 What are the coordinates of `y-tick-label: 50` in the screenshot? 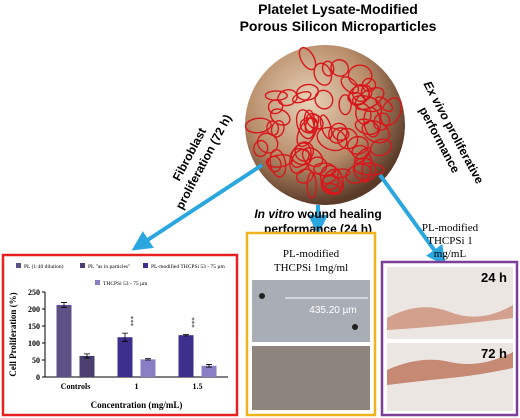 It's located at (36, 360).